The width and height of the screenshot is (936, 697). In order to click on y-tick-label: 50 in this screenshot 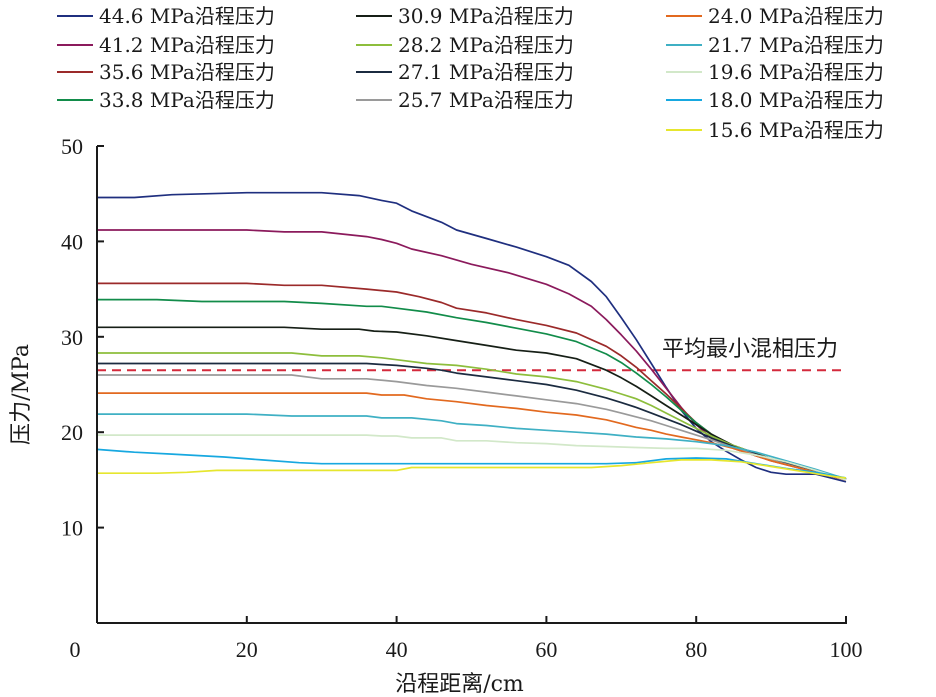, I will do `click(72, 146)`.